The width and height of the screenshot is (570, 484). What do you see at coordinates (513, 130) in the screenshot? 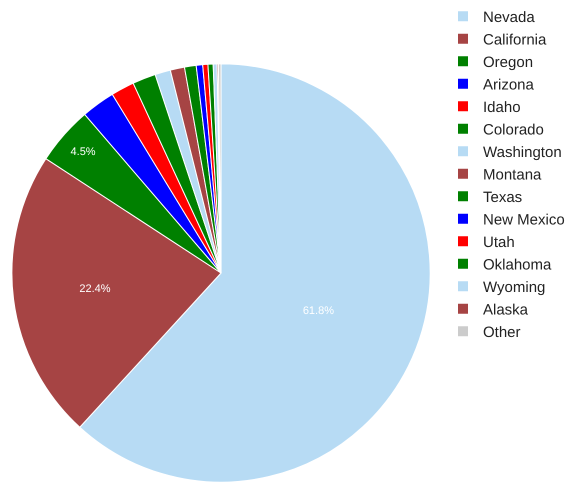
I see `legend-label: Colorado` at bounding box center [513, 130].